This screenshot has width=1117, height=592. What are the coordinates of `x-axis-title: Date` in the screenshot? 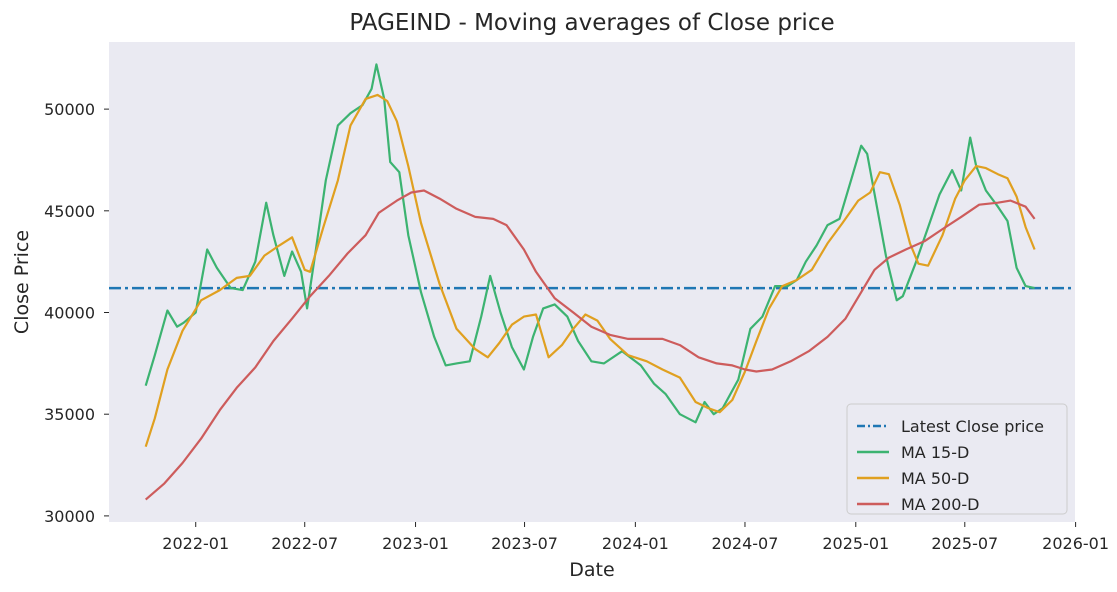 It's located at (591, 570).